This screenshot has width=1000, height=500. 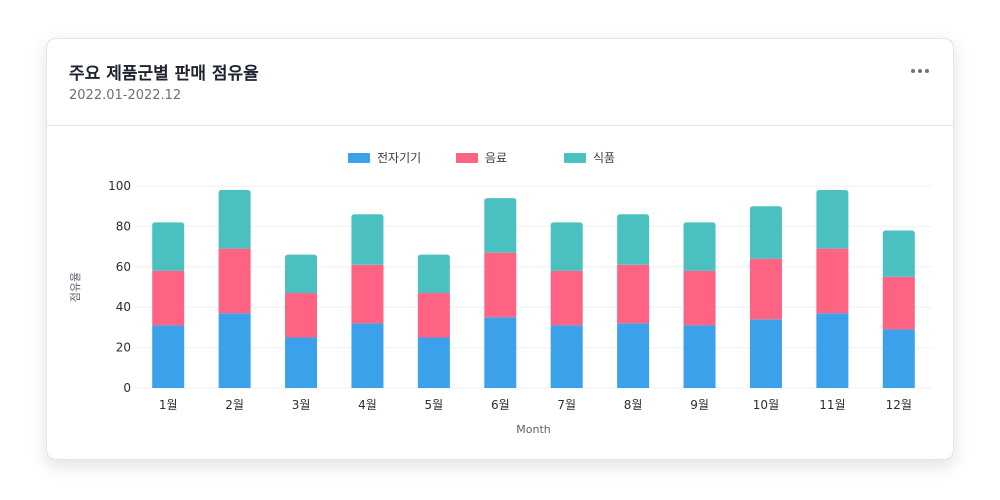 What do you see at coordinates (123, 307) in the screenshot?
I see `y-tick-label: 40` at bounding box center [123, 307].